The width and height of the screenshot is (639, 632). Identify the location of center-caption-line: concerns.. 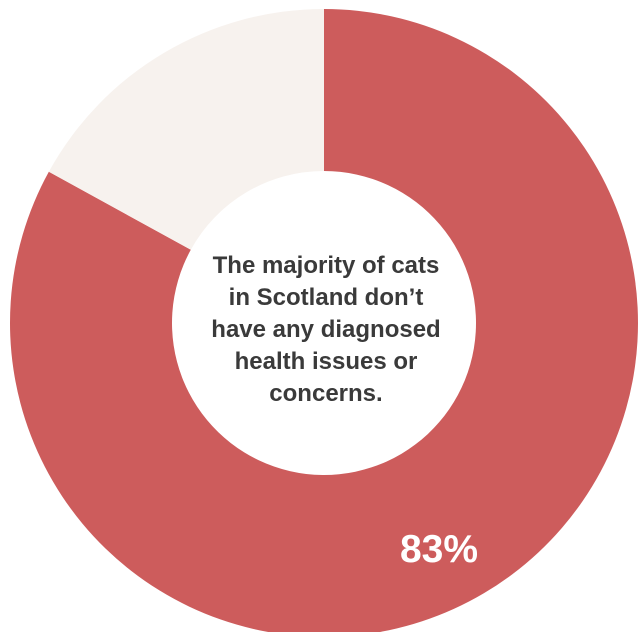
(326, 393).